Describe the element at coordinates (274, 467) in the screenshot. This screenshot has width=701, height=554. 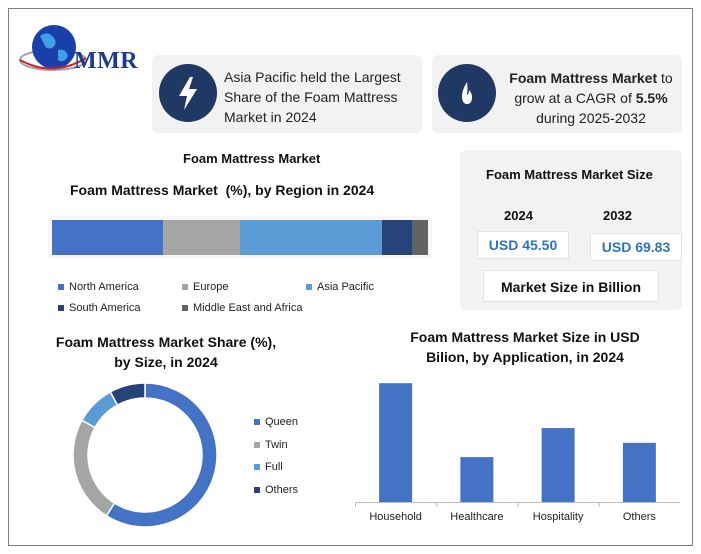
I see `legend-label: Full` at that location.